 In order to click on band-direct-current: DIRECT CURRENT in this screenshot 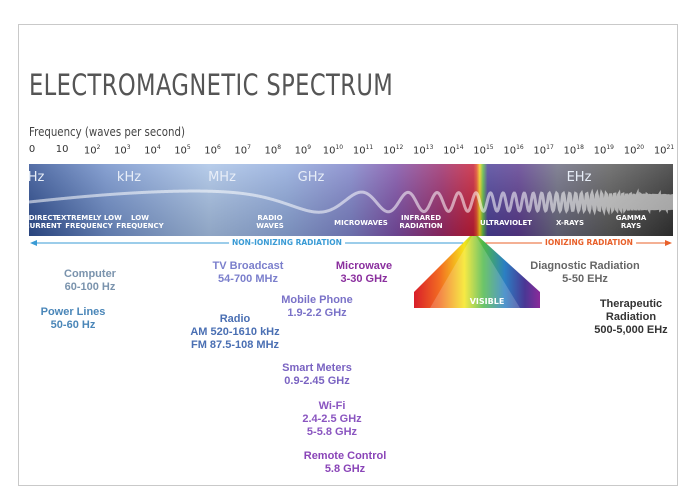, I will do `click(43, 222)`.